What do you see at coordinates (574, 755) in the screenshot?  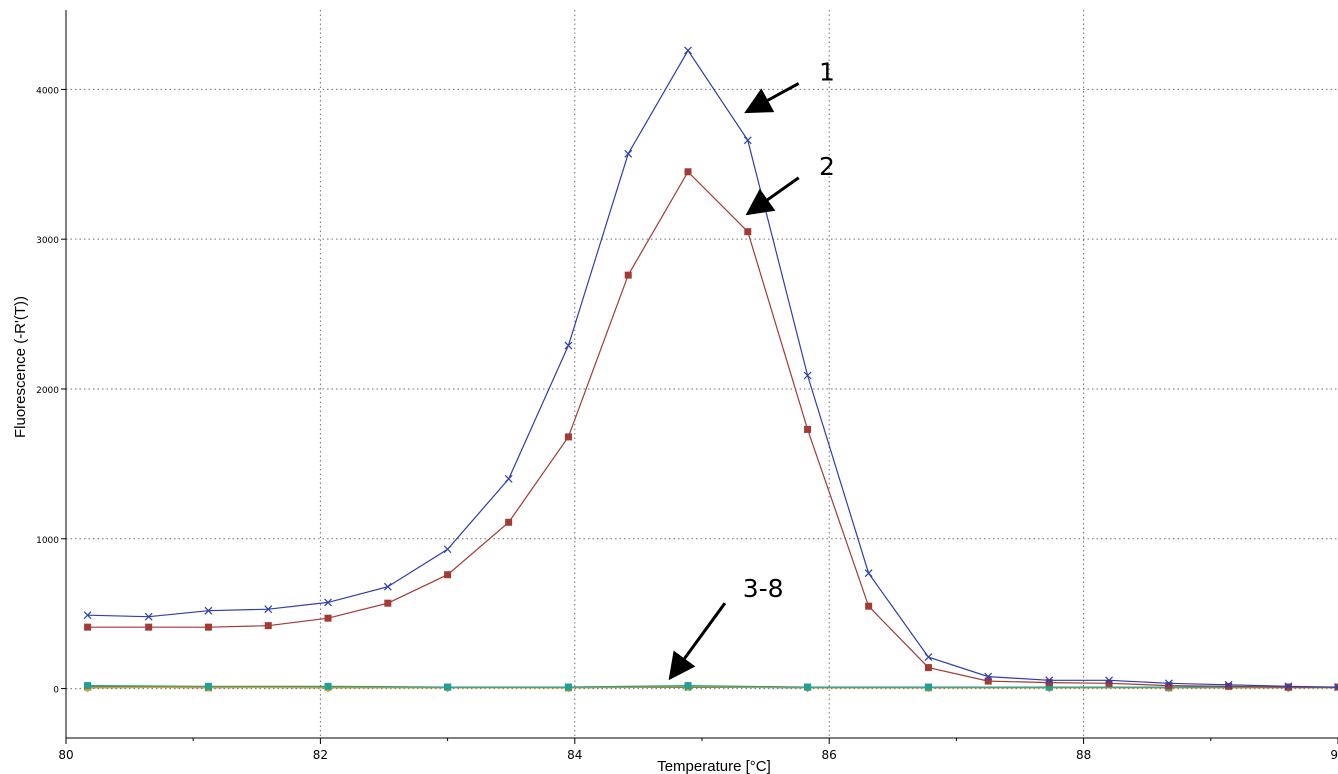 I see `x-tick-label: 84` at bounding box center [574, 755].